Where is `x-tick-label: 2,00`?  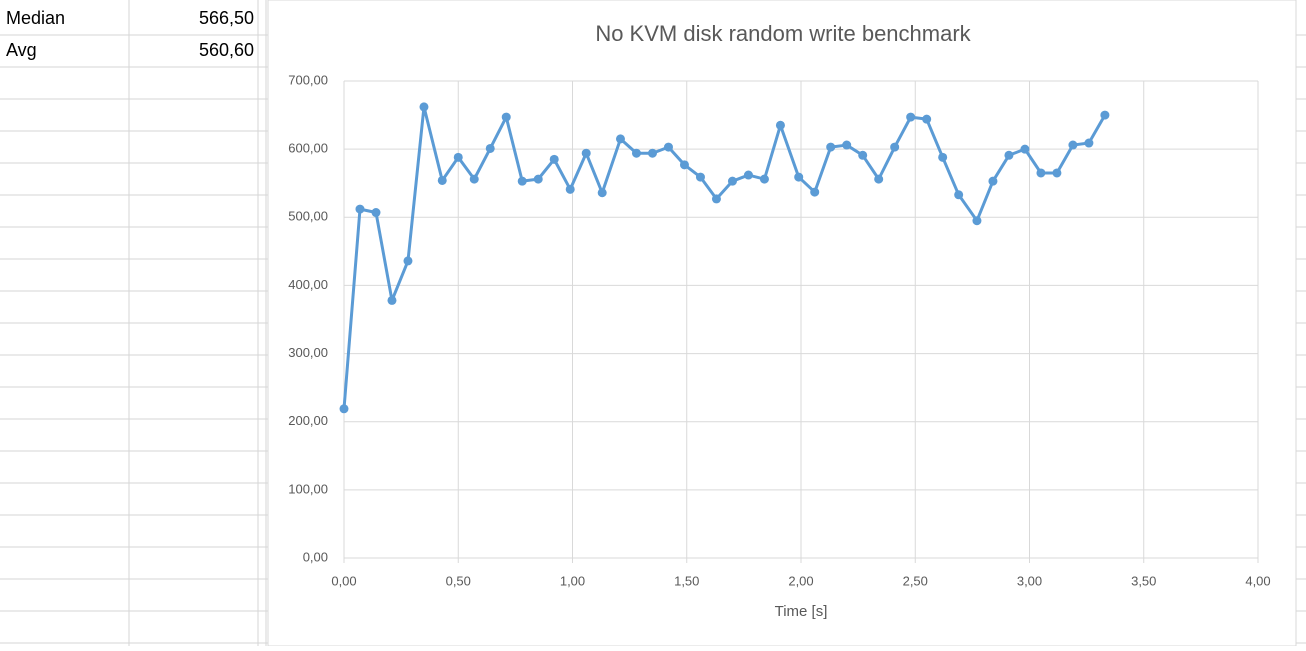
x-tick-label: 2,00 is located at coordinates (800, 580).